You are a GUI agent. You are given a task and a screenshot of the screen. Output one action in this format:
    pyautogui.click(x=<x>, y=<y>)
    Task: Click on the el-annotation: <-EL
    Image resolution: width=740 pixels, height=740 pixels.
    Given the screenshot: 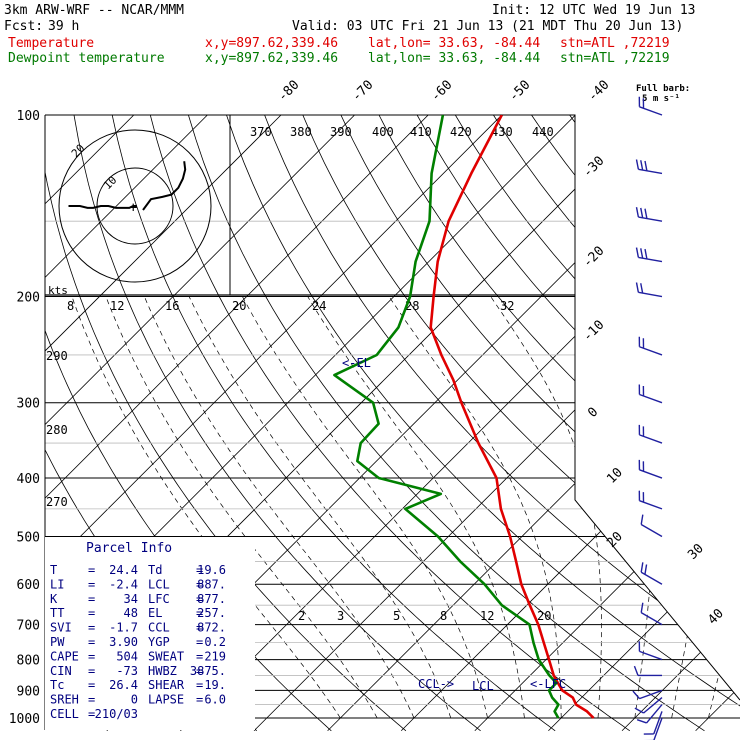 What is the action you would take?
    pyautogui.click(x=356, y=363)
    